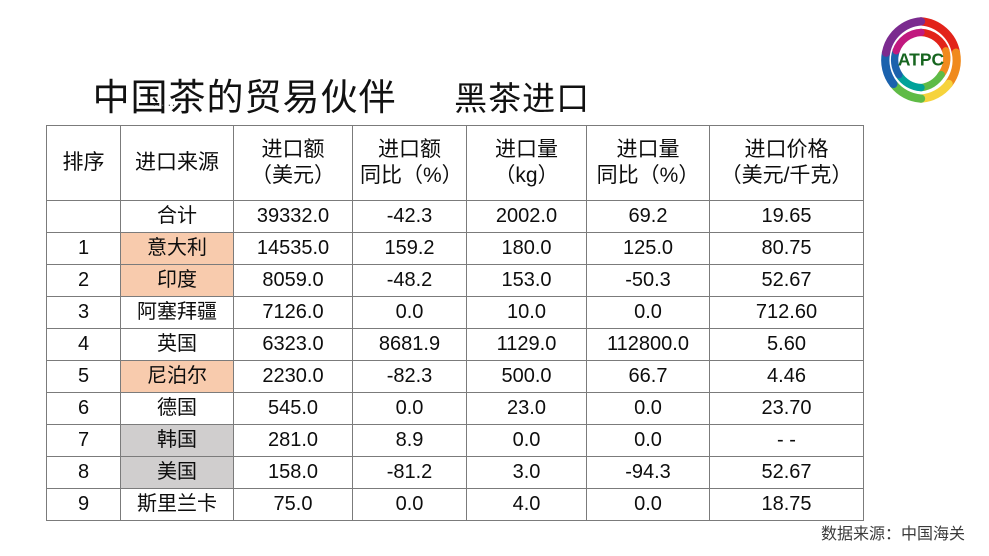 This screenshot has height=556, width=989. What do you see at coordinates (892, 534) in the screenshot?
I see `source-note: 数据来源：中国海关` at bounding box center [892, 534].